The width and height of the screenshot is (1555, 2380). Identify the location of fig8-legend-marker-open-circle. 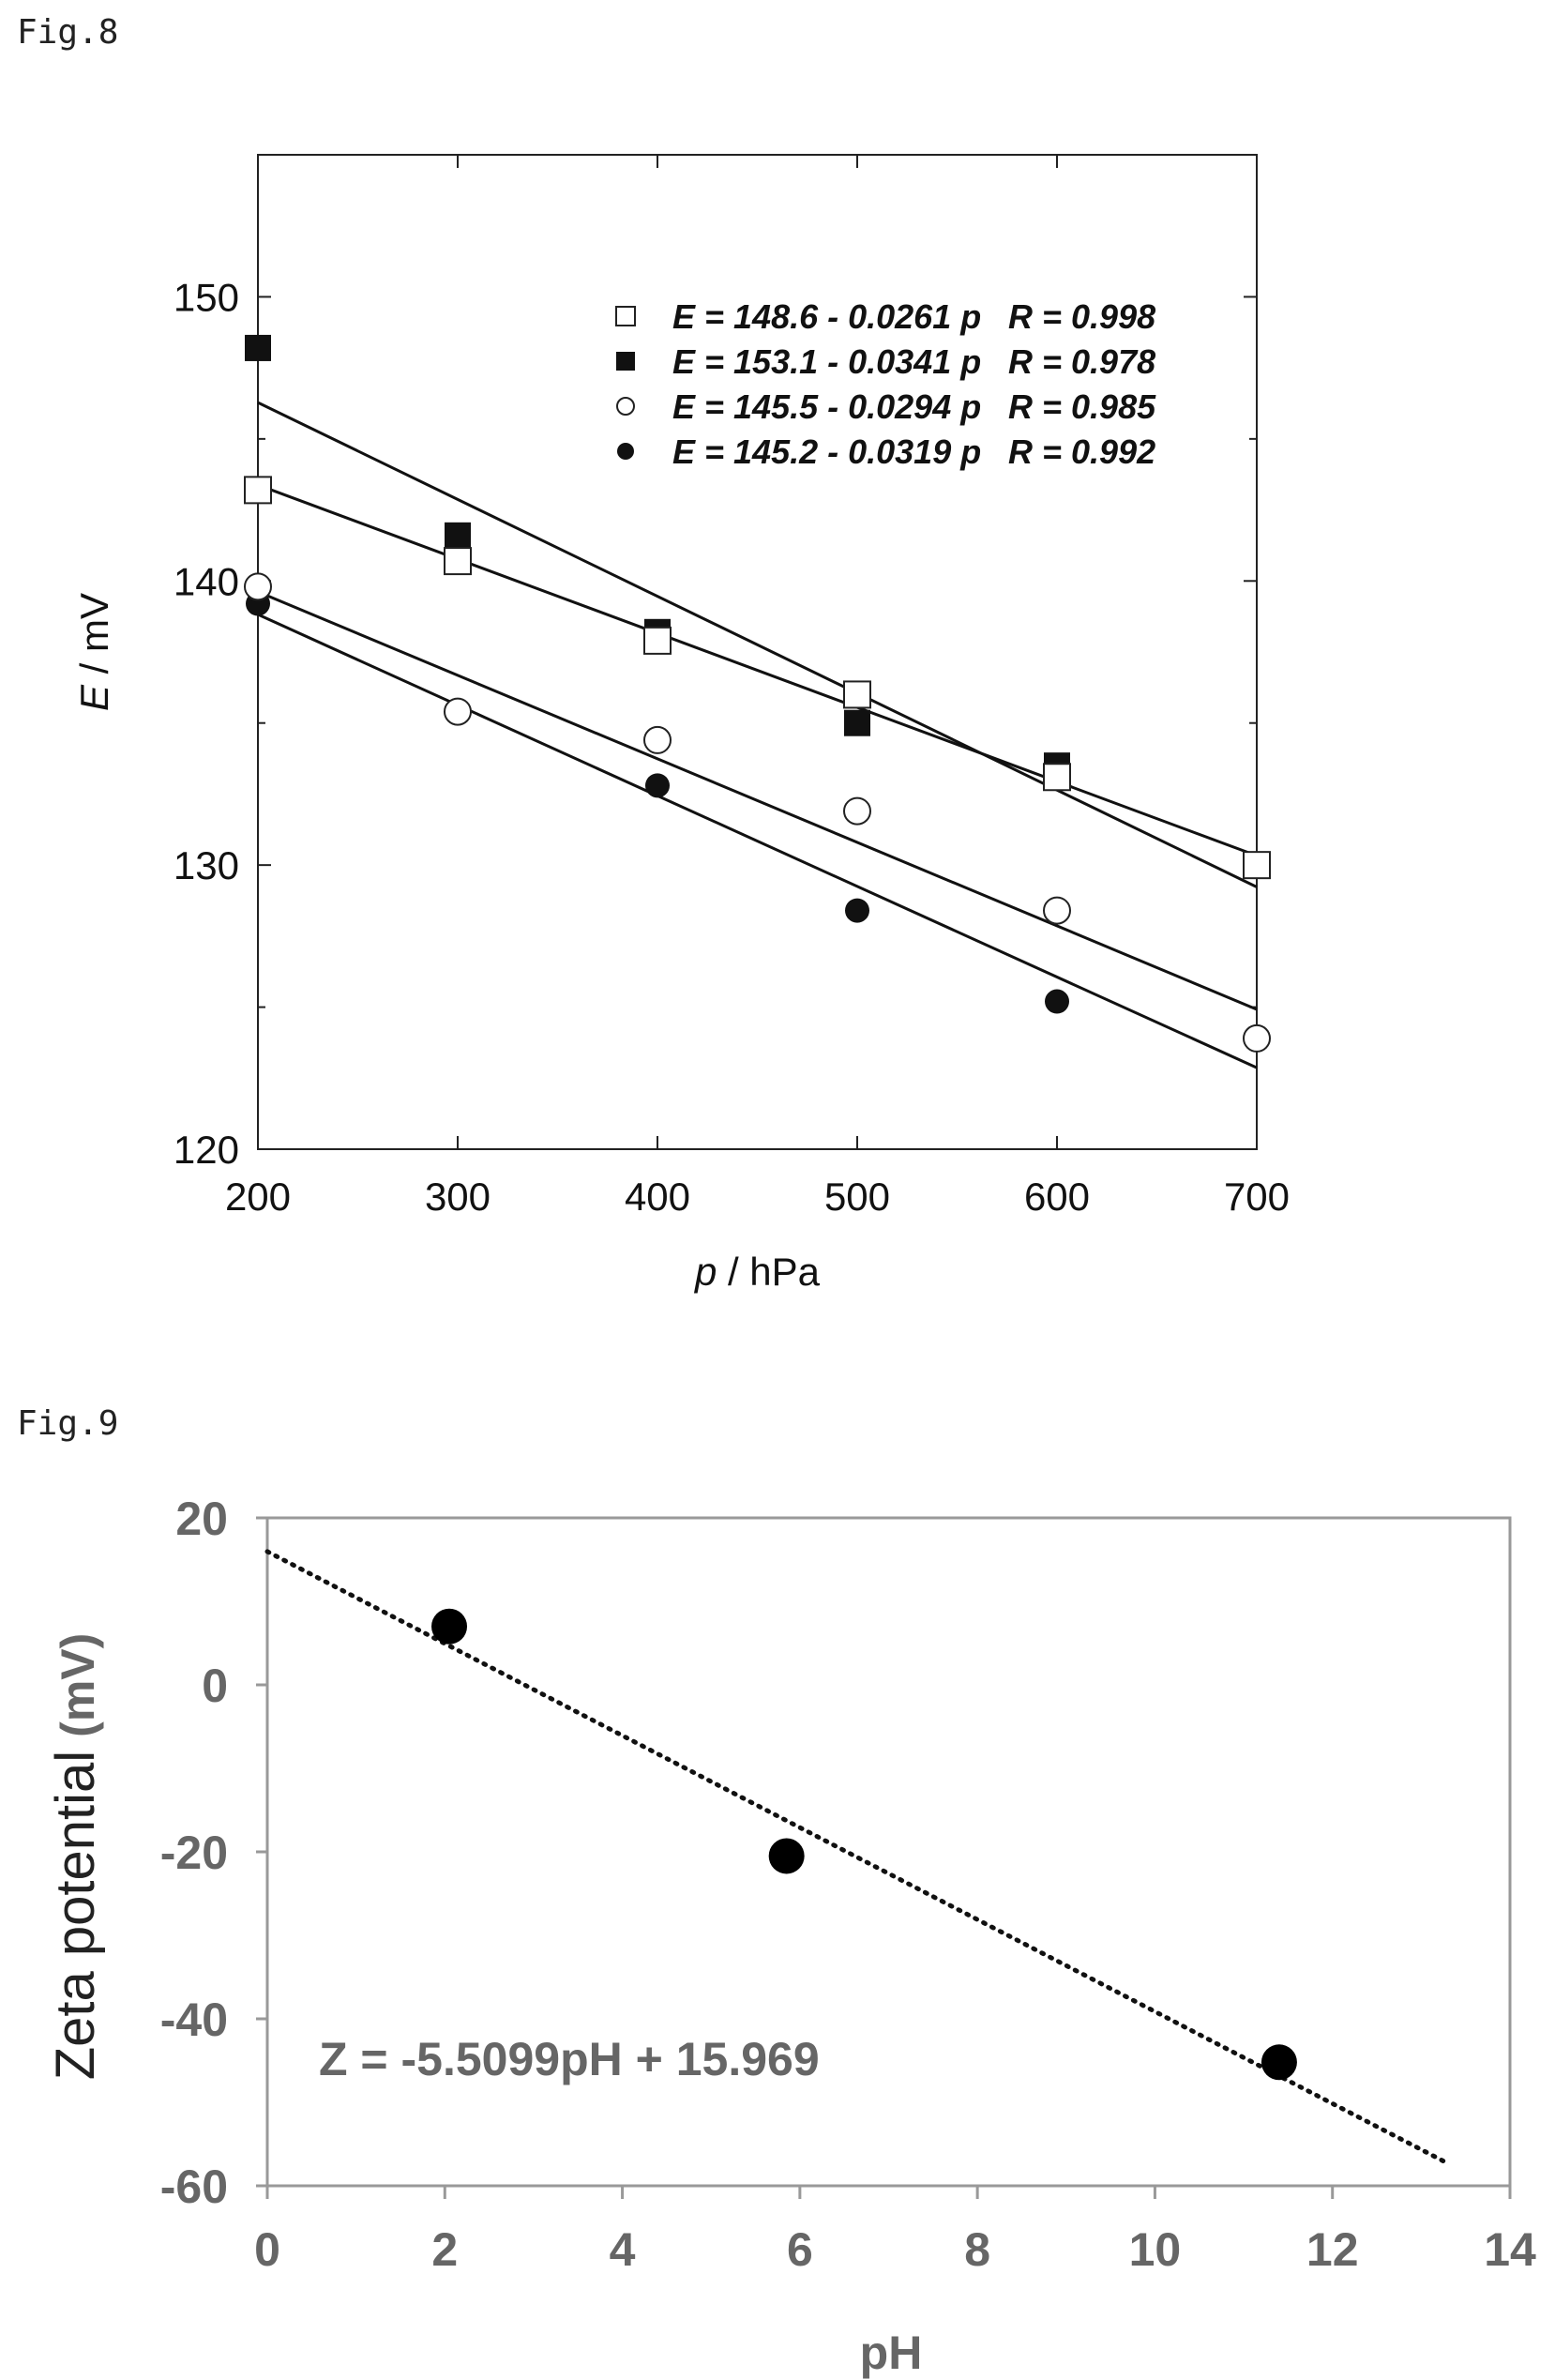
(625, 406).